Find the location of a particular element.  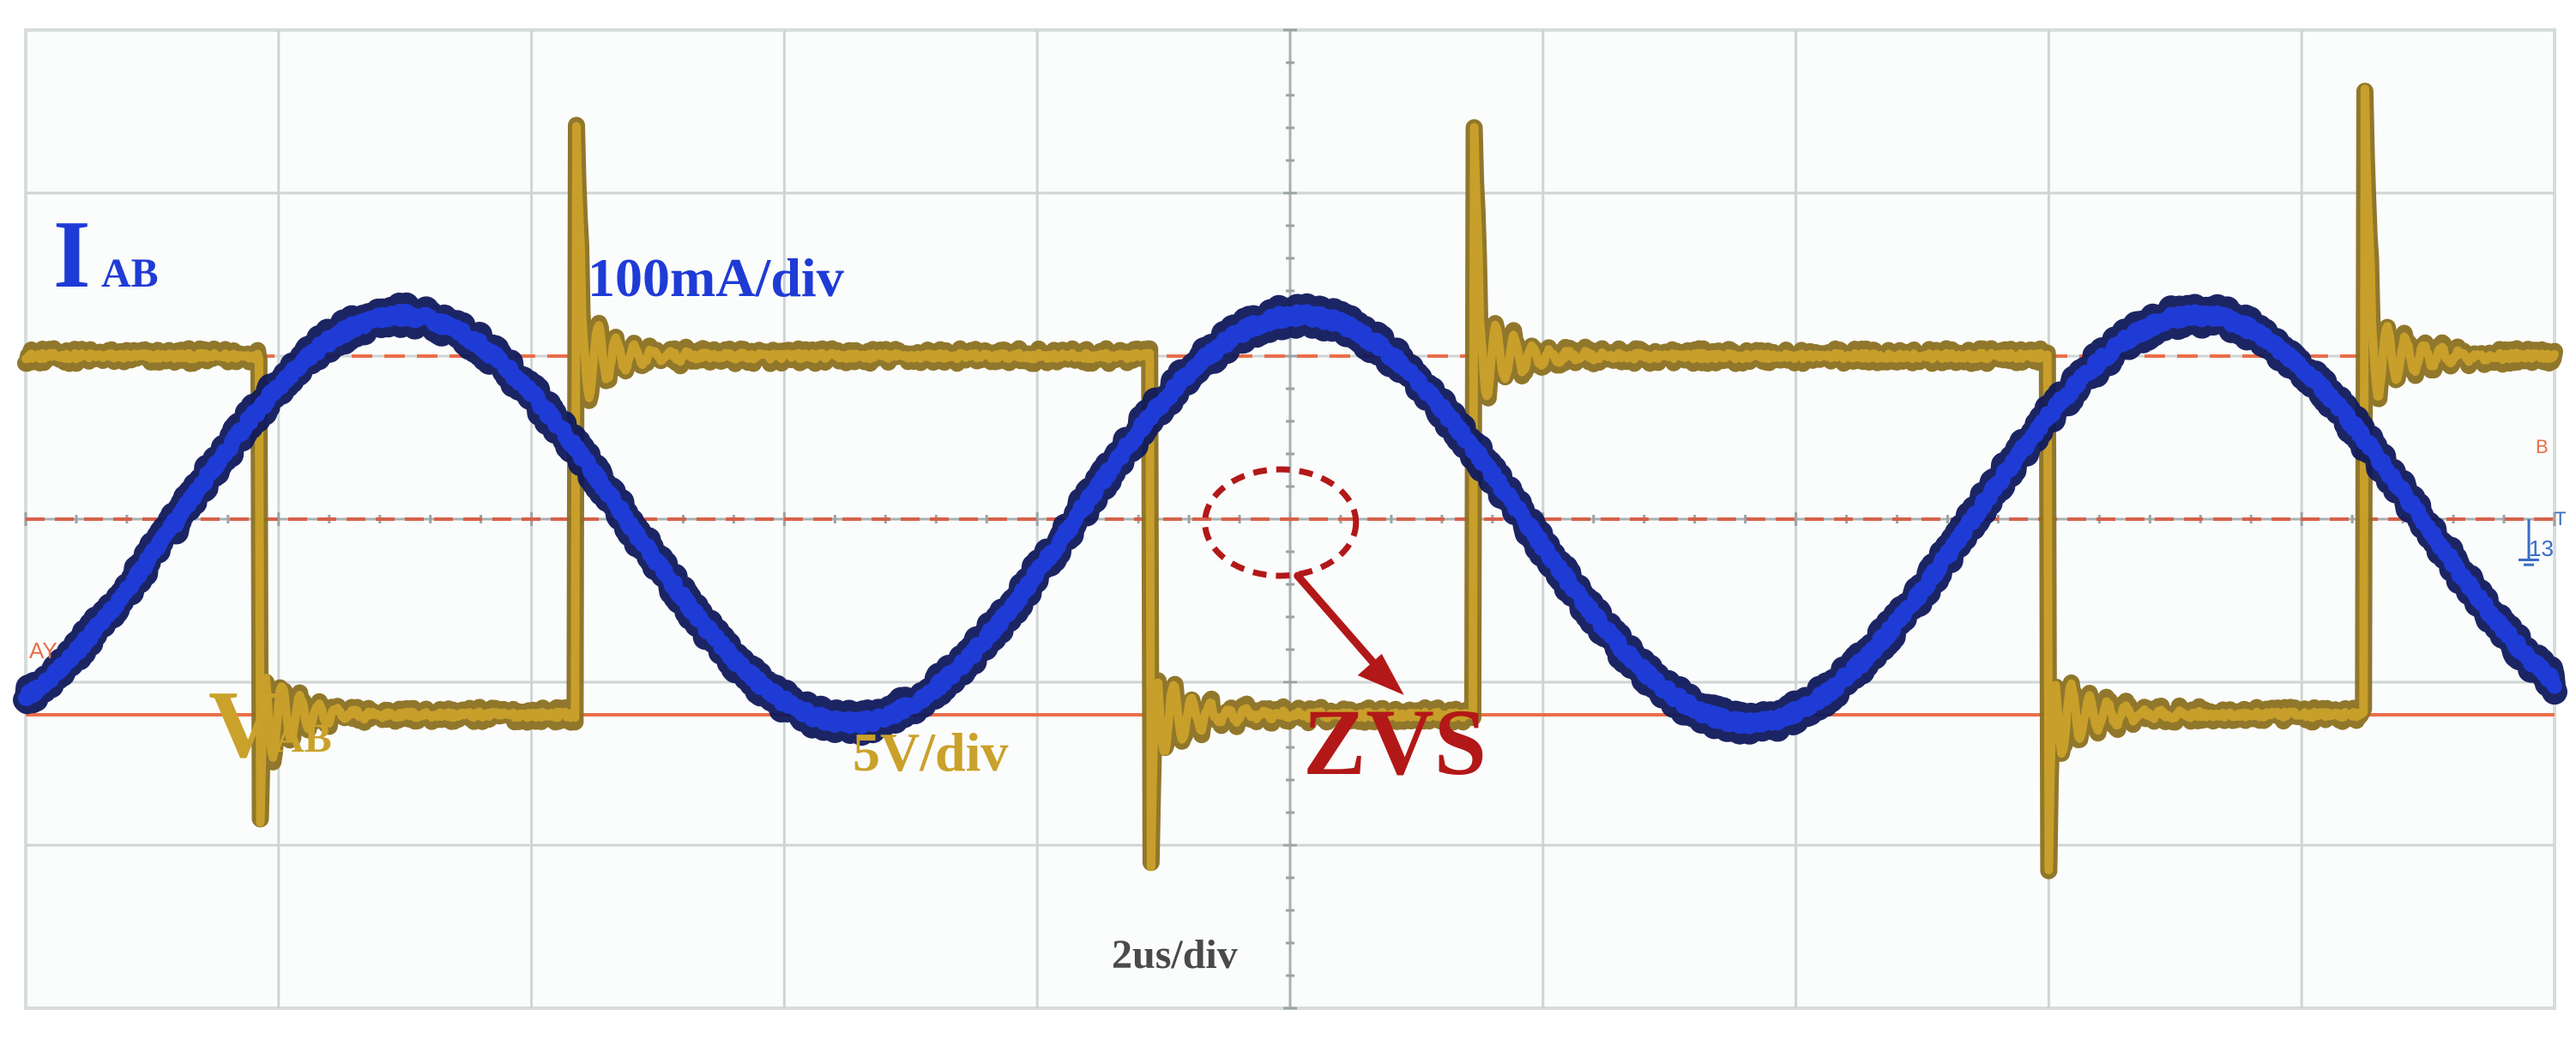

current-scale-label: 100mA/div is located at coordinates (716, 277).